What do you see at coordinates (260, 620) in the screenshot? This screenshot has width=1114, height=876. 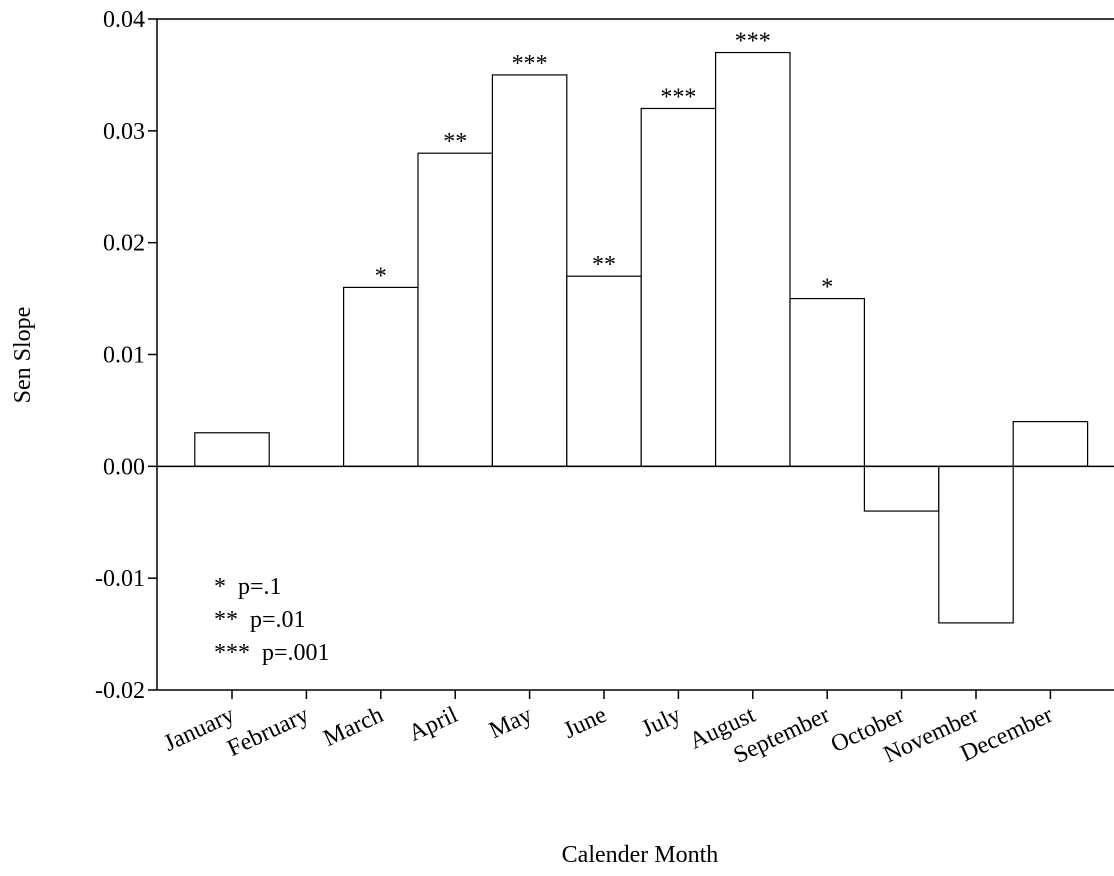 I see `legend-note: ** p=.01` at bounding box center [260, 620].